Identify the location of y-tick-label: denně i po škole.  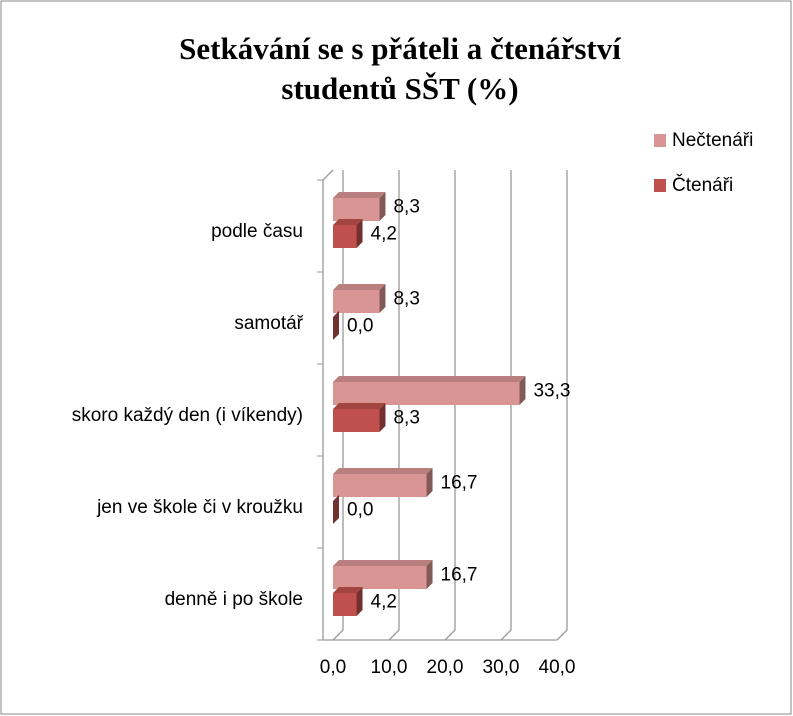
(234, 599).